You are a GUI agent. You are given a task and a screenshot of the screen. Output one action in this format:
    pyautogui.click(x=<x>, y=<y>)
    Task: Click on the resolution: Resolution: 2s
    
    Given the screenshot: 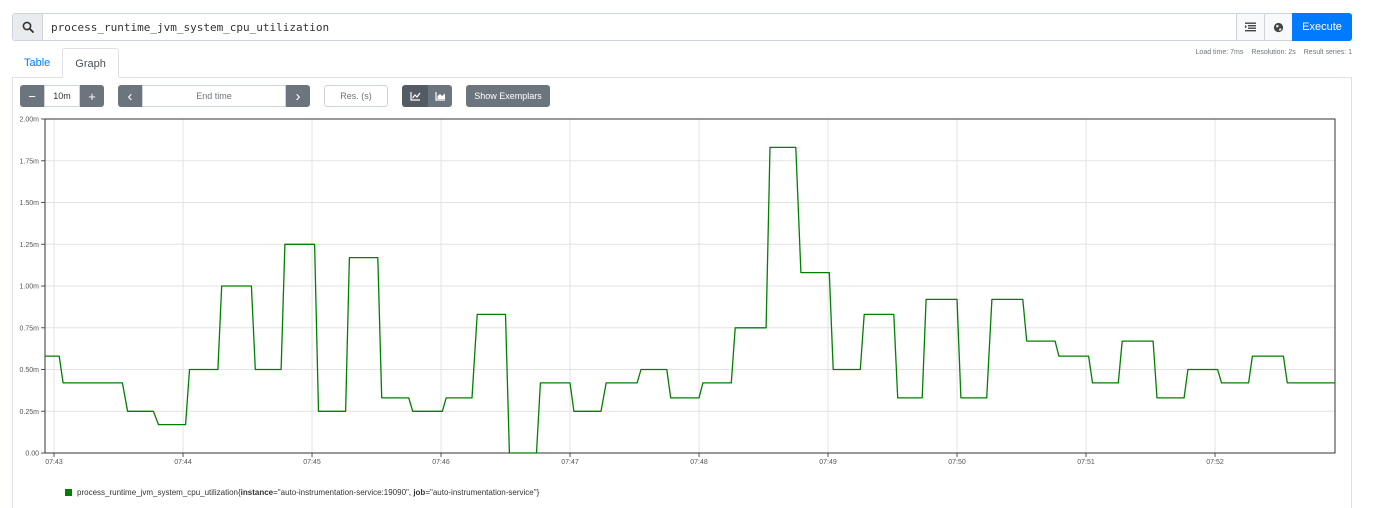 What is the action you would take?
    pyautogui.click(x=1273, y=52)
    